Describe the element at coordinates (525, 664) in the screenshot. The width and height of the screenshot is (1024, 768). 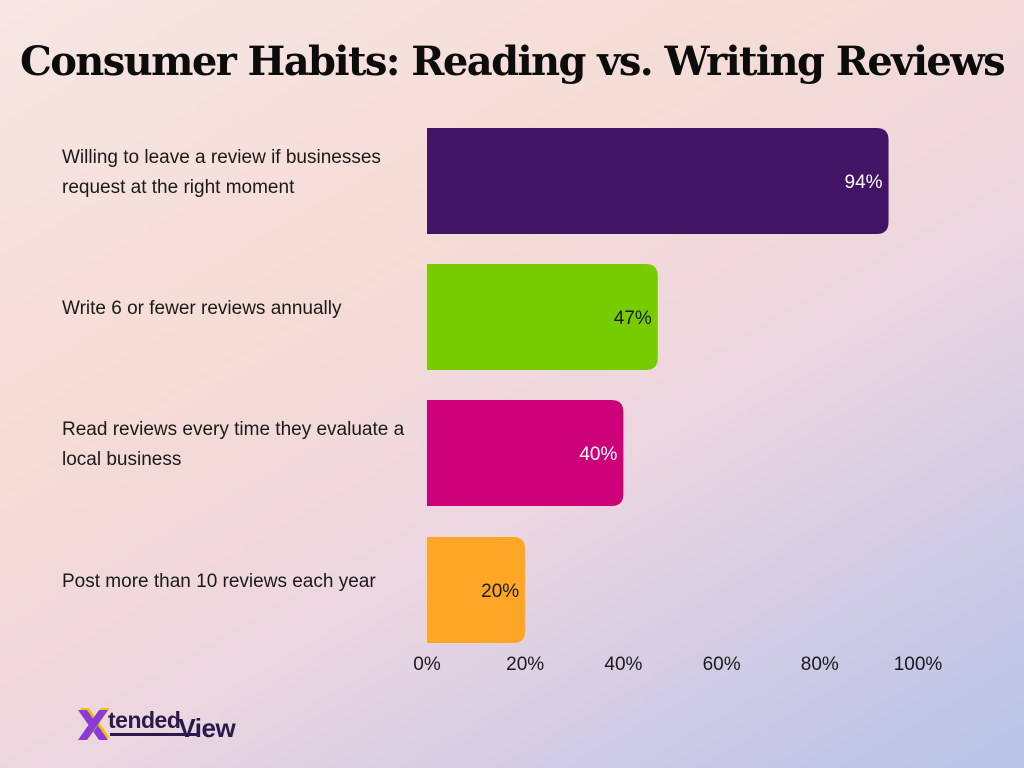
I see `x-tick-label: 20%` at that location.